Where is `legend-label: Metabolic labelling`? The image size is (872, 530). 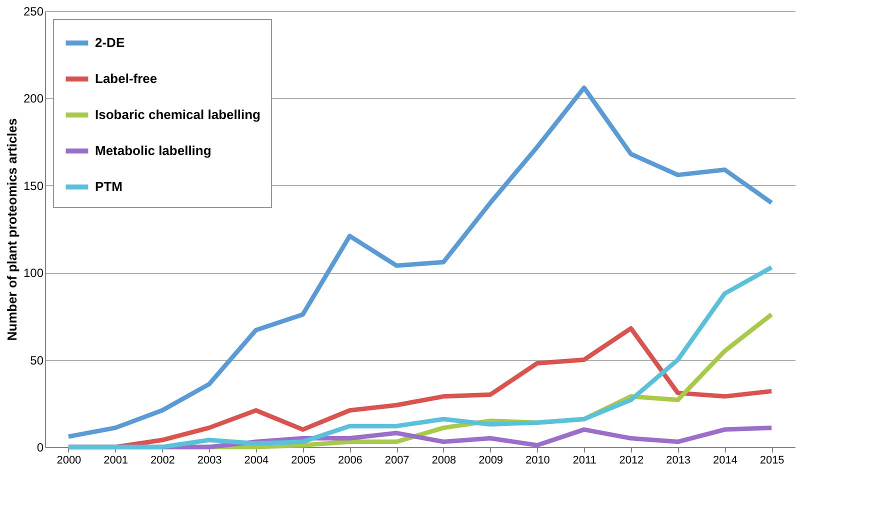
legend-label: Metabolic labelling is located at coordinates (153, 150).